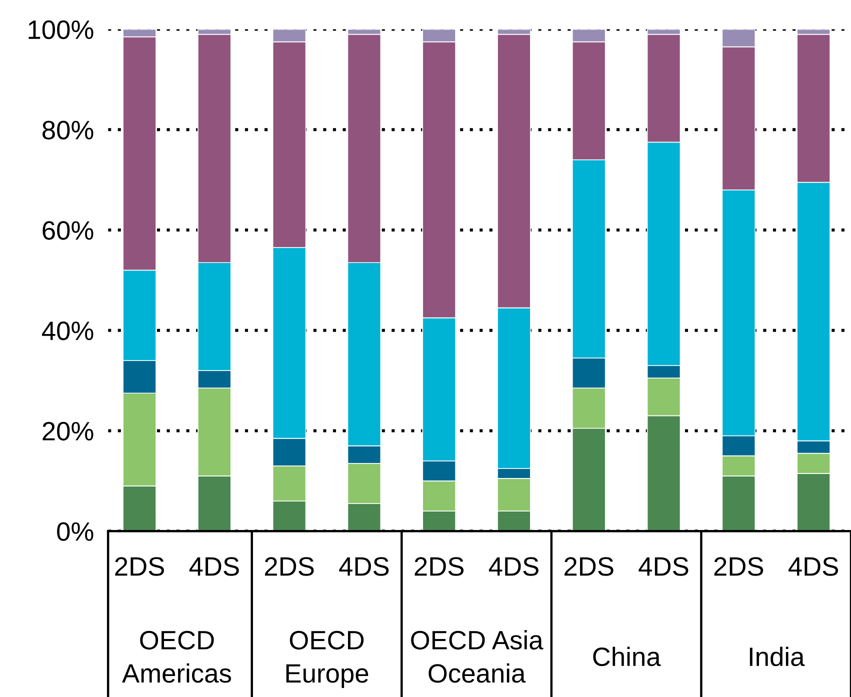  What do you see at coordinates (777, 656) in the screenshot?
I see `text: India` at bounding box center [777, 656].